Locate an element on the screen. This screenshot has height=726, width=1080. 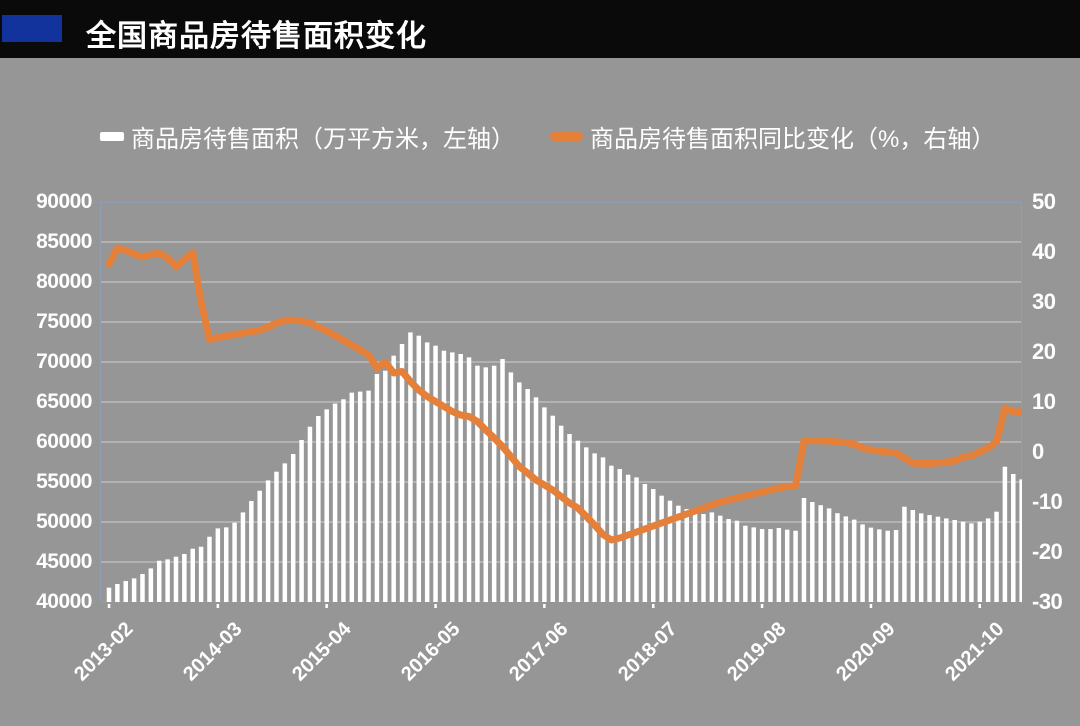
x-axis-tick-label: 2017-06 is located at coordinates (539, 652).